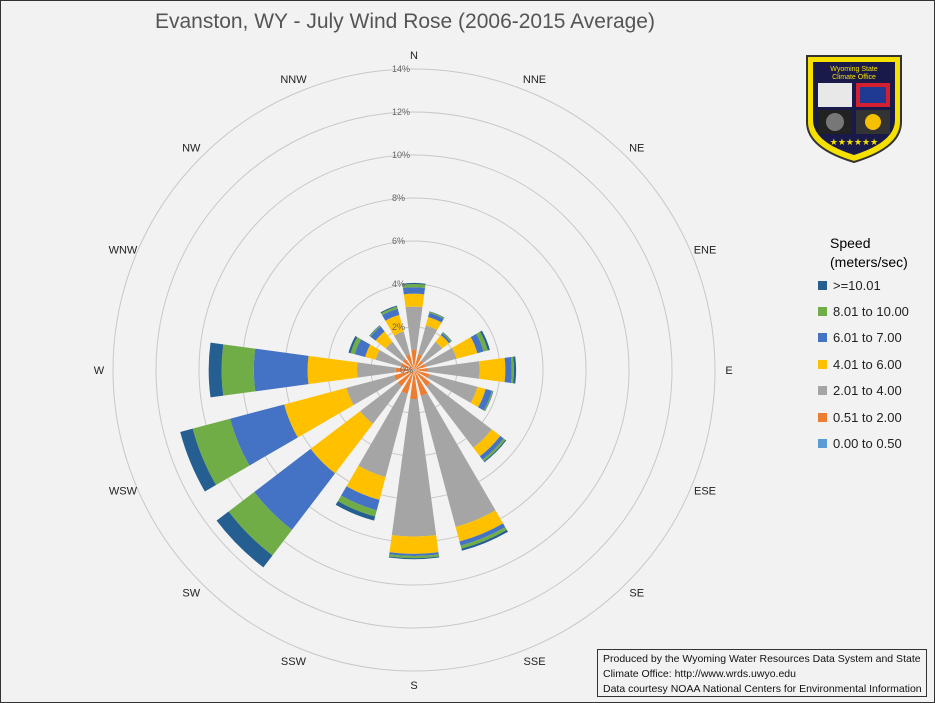  I want to click on legend-label: >=10.01, so click(857, 285).